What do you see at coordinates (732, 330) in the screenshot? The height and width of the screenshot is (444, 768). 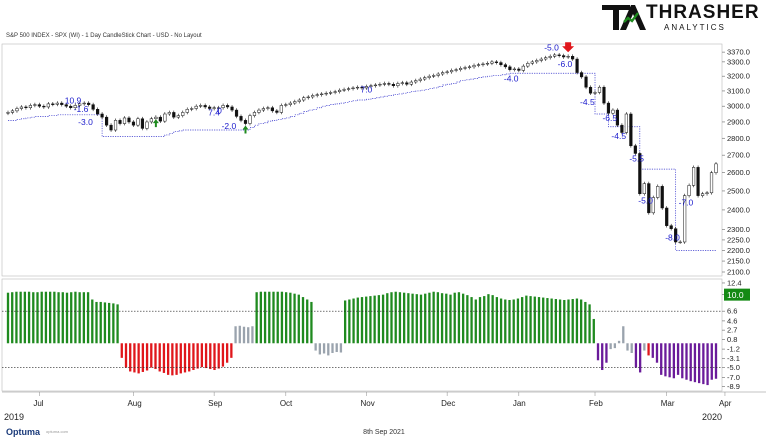 I see `indicator-tick-label: 2.7` at bounding box center [732, 330].